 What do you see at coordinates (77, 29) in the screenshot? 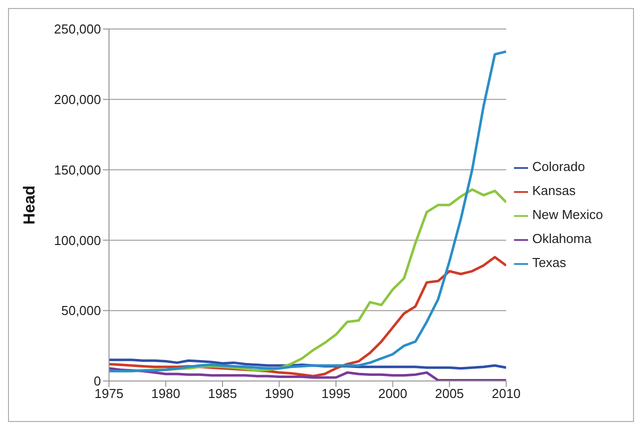
I see `y-tick-label: 250,000` at bounding box center [77, 29].